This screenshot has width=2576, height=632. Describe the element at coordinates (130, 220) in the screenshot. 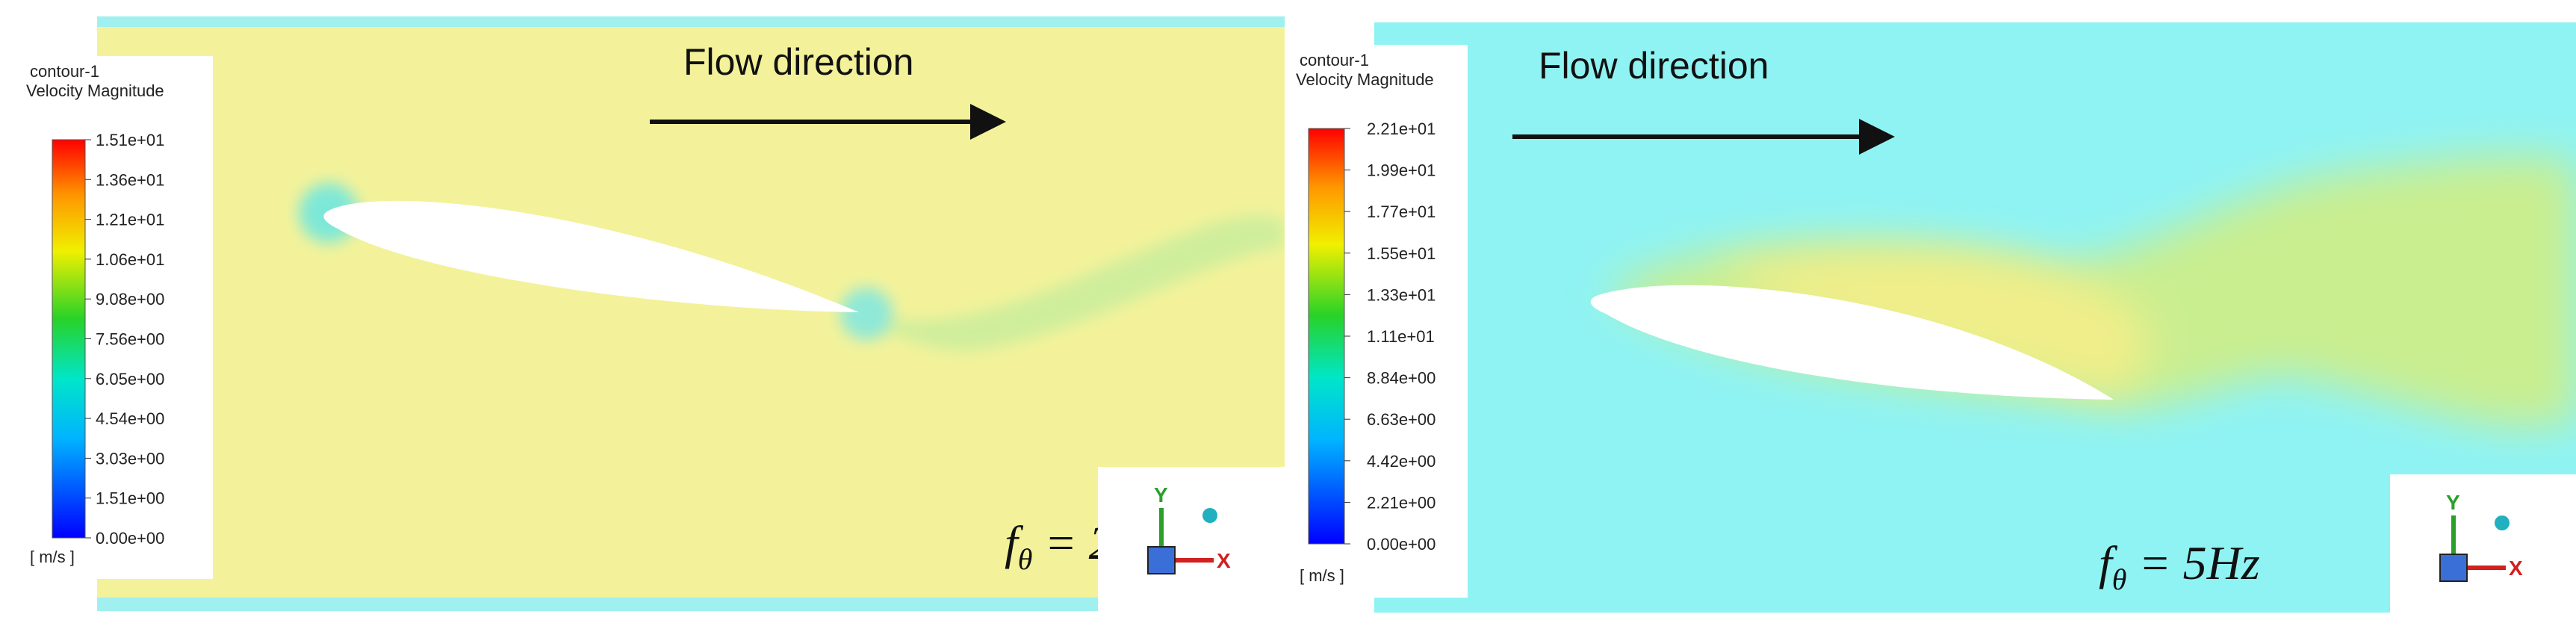

I see `colorbar-label: 1.21e+01` at that location.